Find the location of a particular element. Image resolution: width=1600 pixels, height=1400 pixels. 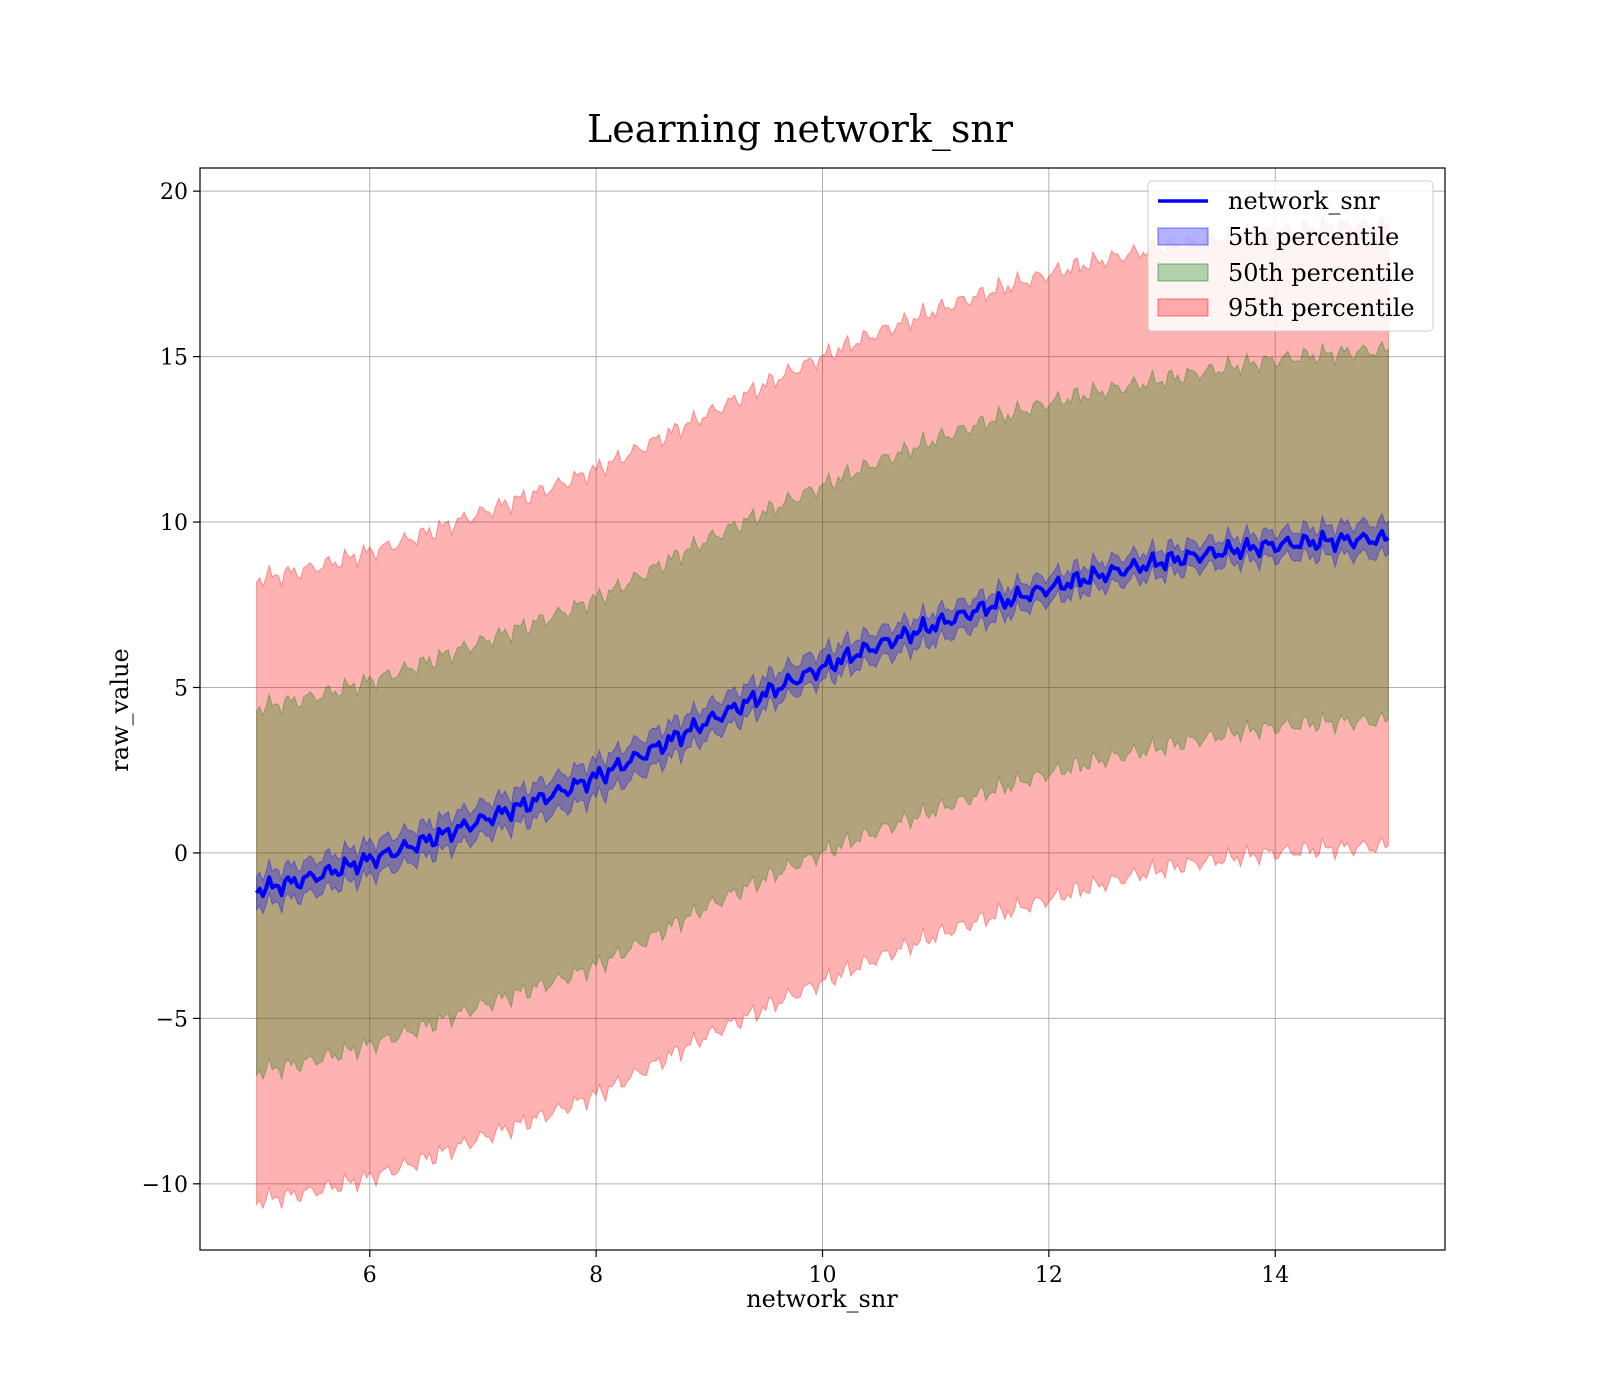

legend-label-line: network_snr is located at coordinates (1304, 201).